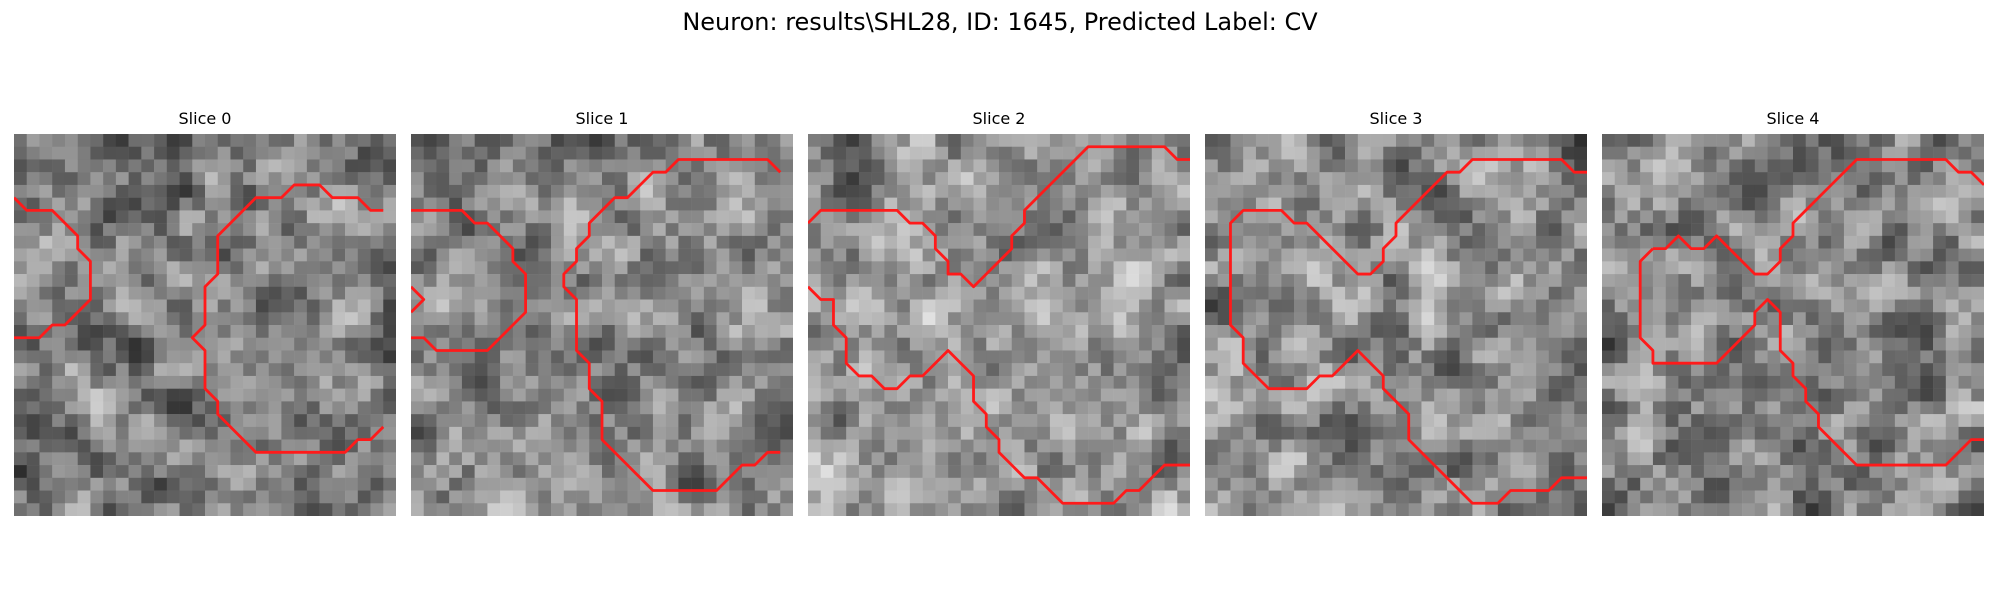  I want to click on slice-panel-2: Slice 2, so click(999, 314).